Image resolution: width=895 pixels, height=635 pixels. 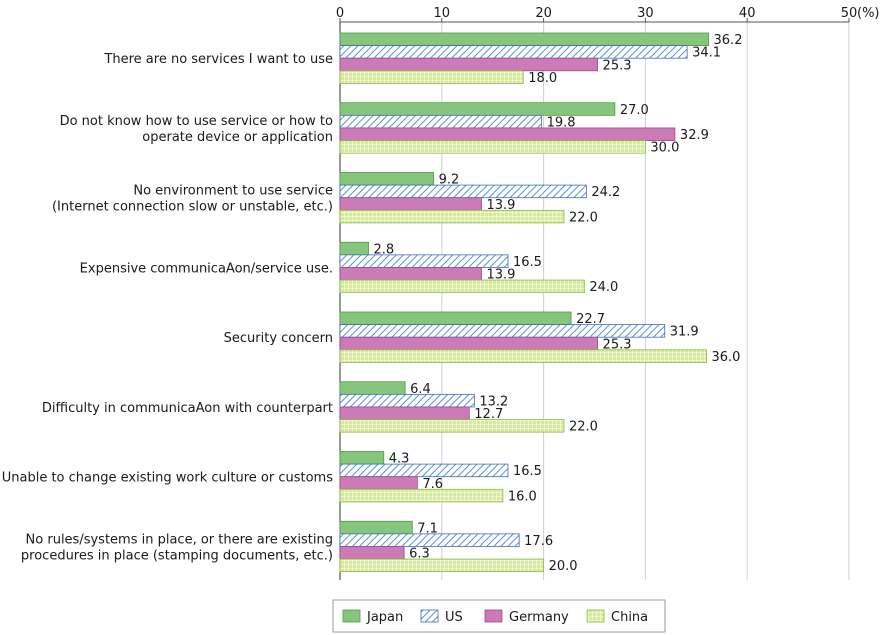 I want to click on x-tick-label: 40, so click(x=747, y=13).